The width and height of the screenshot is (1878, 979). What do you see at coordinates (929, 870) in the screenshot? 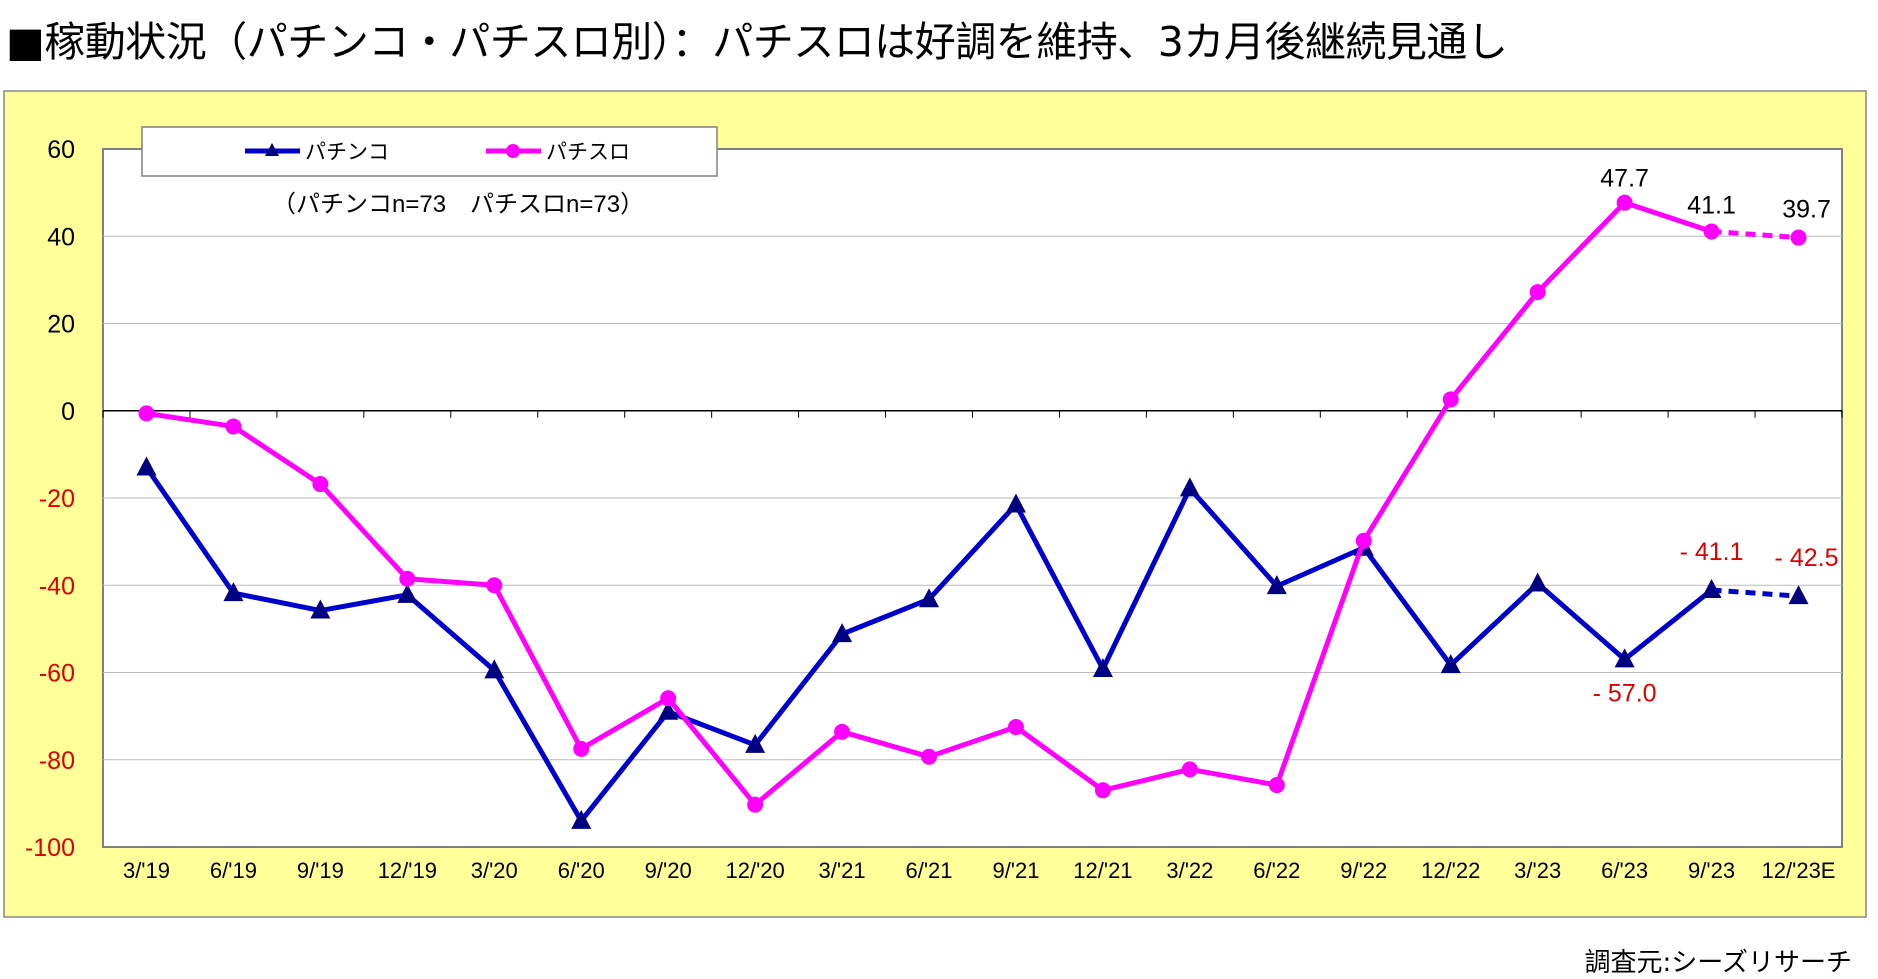
I see `x-tick-label: 6/'21` at bounding box center [929, 870].